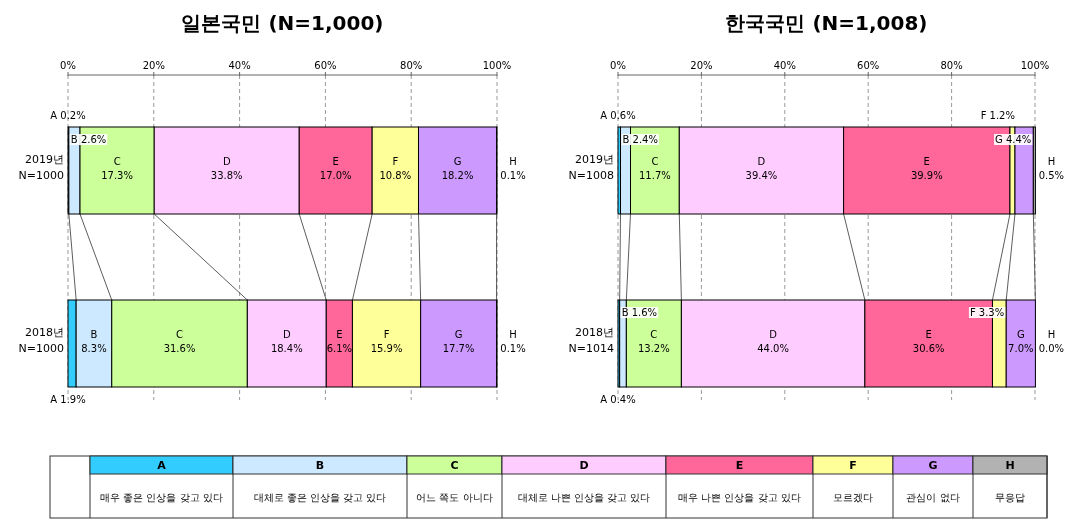 This screenshot has height=519, width=1077. Describe the element at coordinates (928, 348) in the screenshot. I see `data-label: 30.6%` at that location.